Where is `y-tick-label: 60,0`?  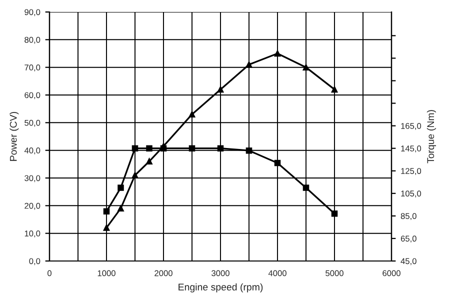
y-tick-label: 60,0 is located at coordinates (32, 96).